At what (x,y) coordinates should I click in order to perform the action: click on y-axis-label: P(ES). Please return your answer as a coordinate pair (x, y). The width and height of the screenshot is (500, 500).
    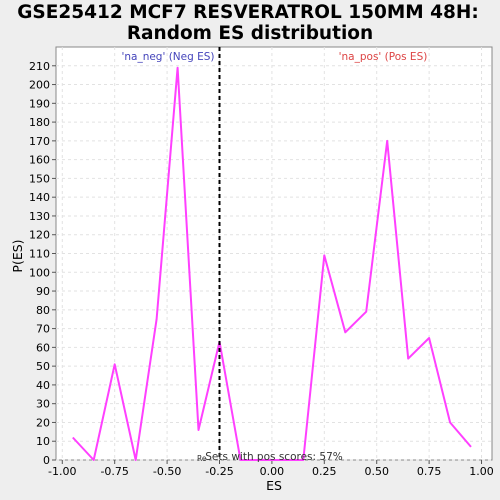
    Looking at the image, I should click on (17, 255).